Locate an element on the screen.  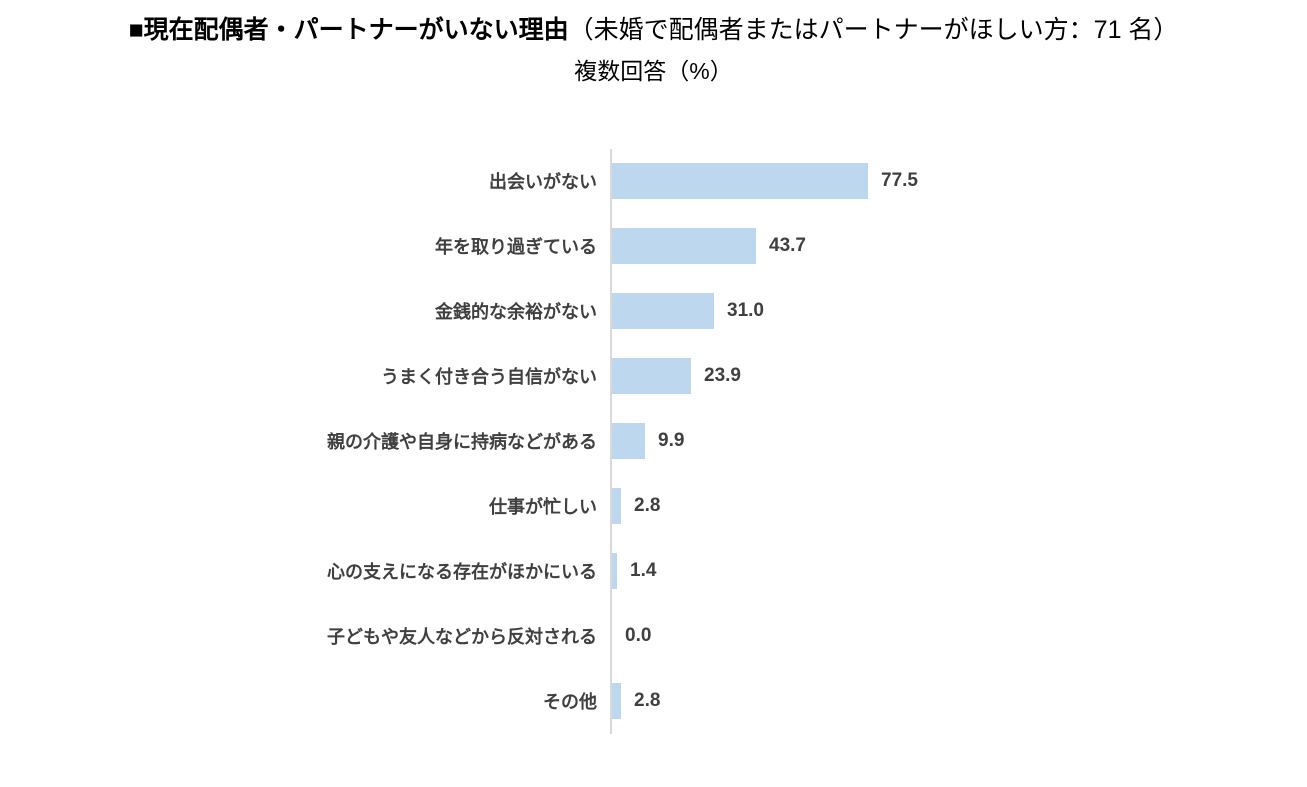
chart-row: 年を取り過ぎている 43.7 is located at coordinates (743, 246).